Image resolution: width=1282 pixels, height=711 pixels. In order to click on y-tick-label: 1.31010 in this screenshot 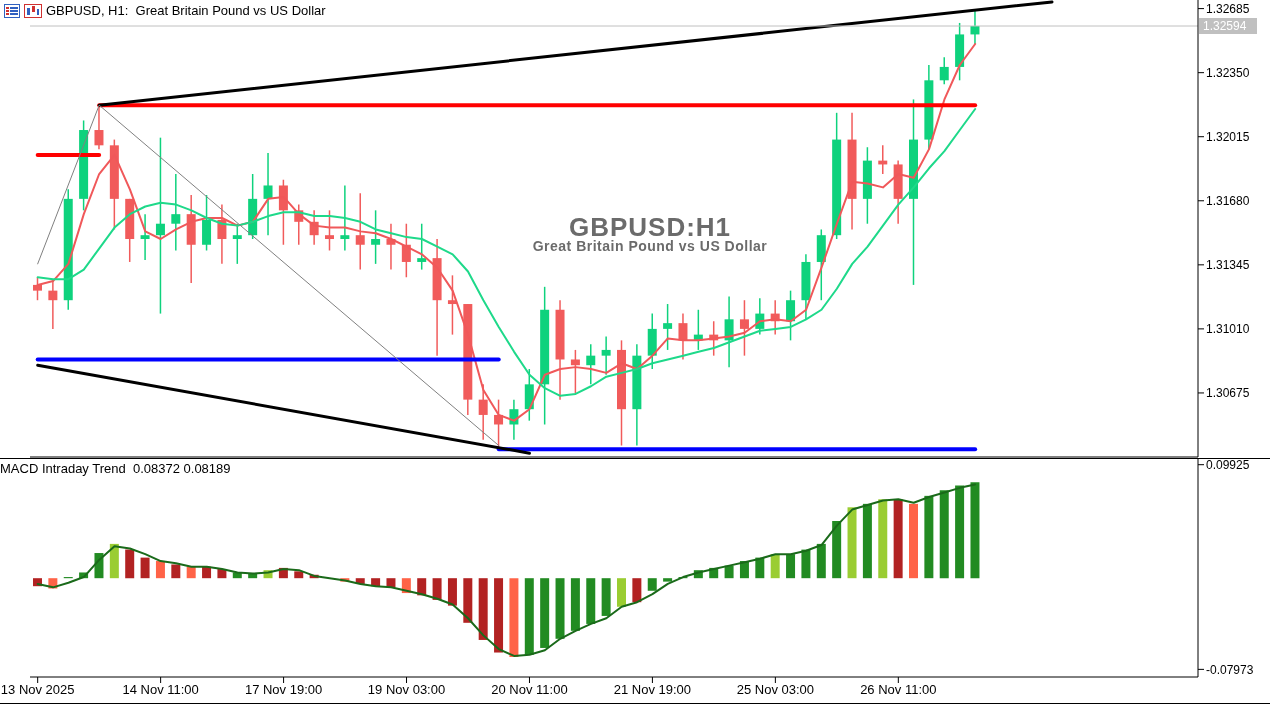, I will do `click(1228, 329)`.